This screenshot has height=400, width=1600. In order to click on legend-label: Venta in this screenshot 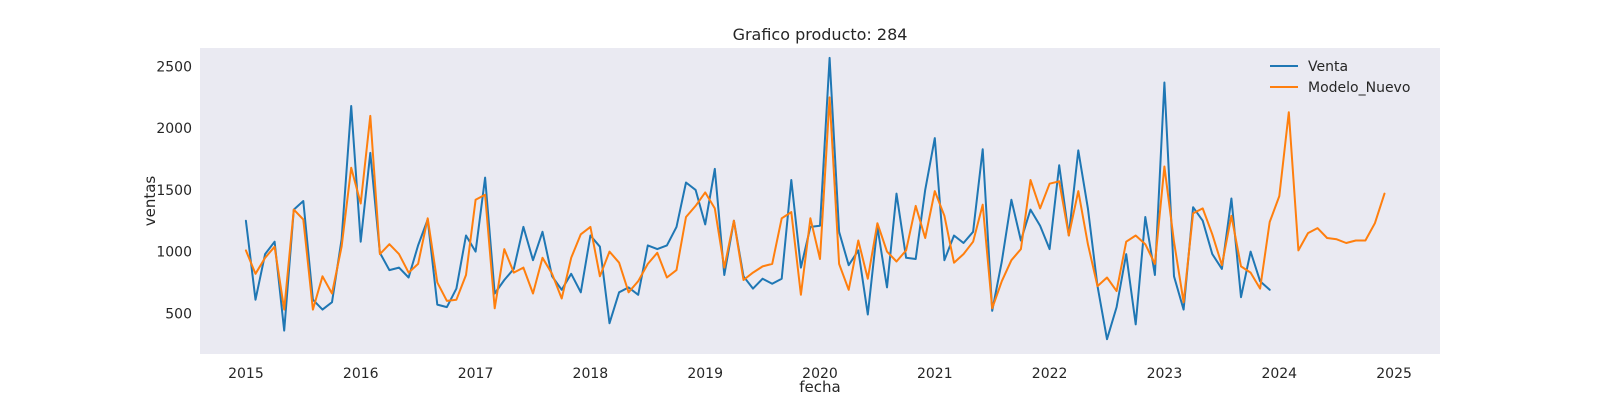, I will do `click(1328, 67)`.